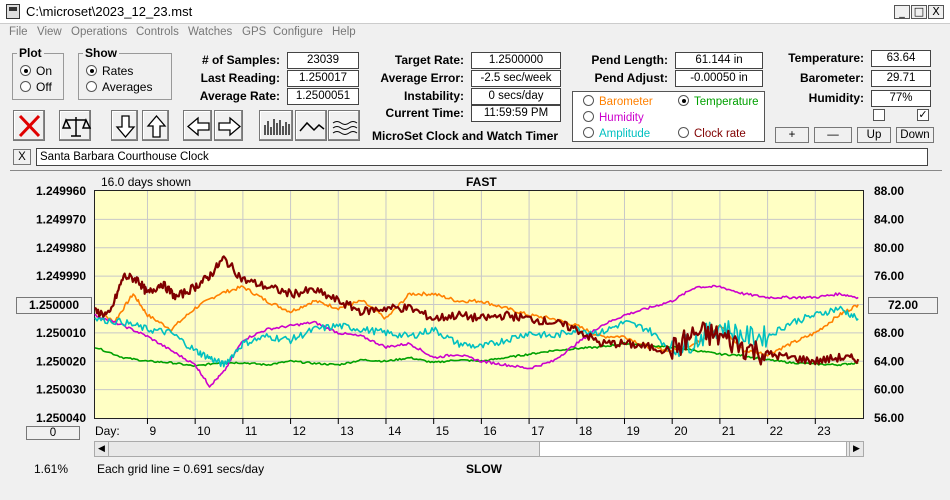 This screenshot has width=950, height=500. Describe the element at coordinates (30, 53) in the screenshot. I see `plot-legend: Plot` at that location.